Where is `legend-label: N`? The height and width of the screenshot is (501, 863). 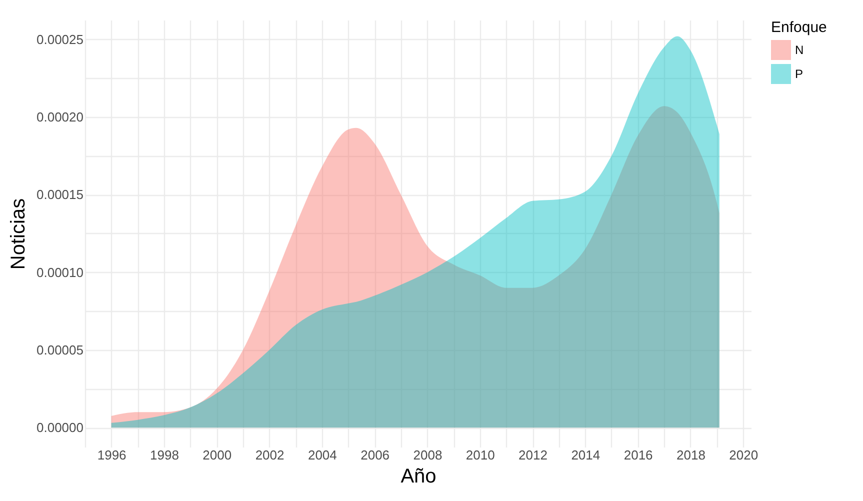
legend-label: N is located at coordinates (799, 50).